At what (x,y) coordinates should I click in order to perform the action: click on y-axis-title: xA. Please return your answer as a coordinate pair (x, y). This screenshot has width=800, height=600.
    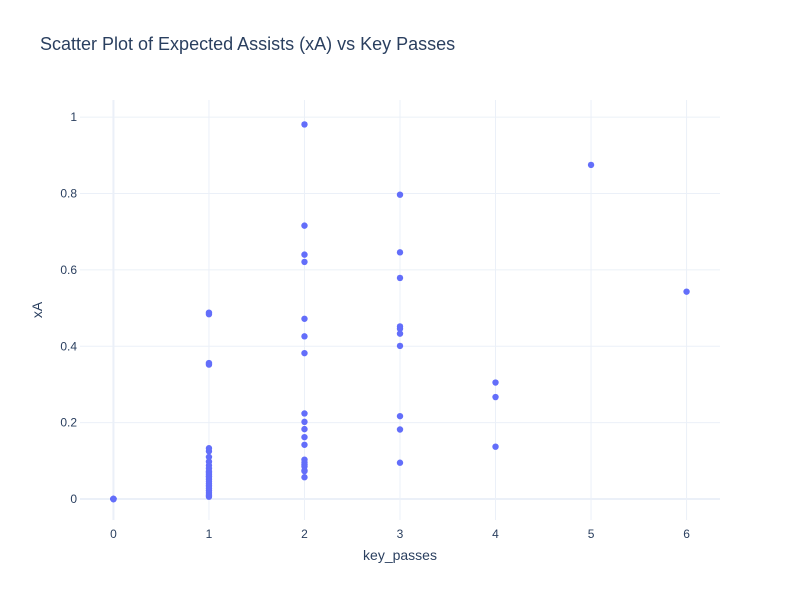
    Looking at the image, I should click on (37, 309).